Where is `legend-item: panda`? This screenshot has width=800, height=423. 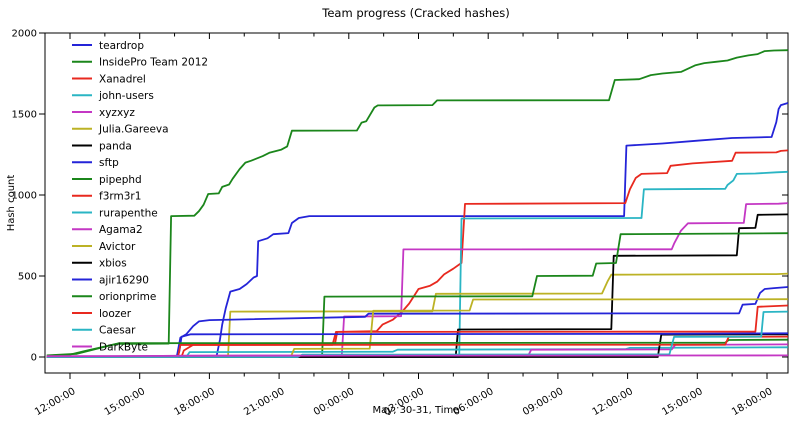 legend-item: panda is located at coordinates (102, 146).